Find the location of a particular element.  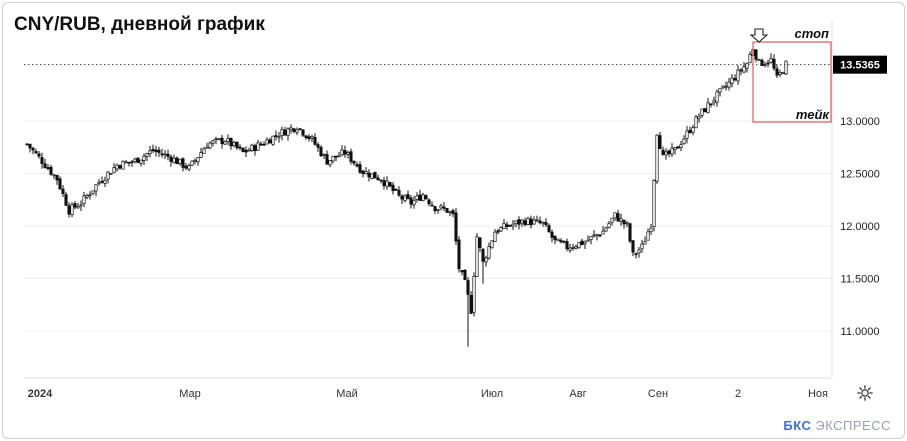

x-tick-label: Авг is located at coordinates (577, 394).